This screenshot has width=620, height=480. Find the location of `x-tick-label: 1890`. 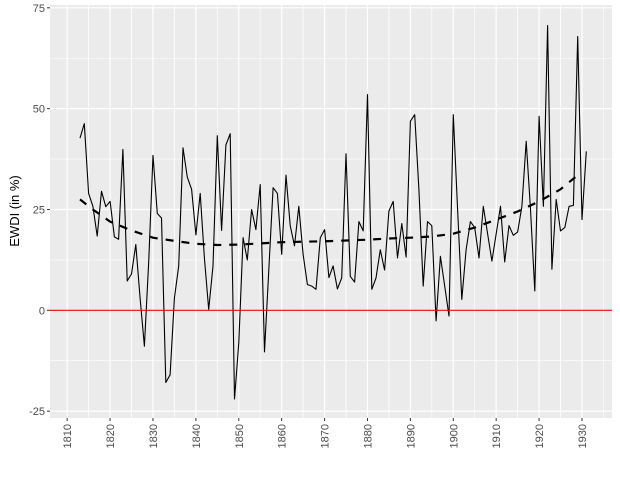

x-tick-label: 1890 is located at coordinates (411, 436).